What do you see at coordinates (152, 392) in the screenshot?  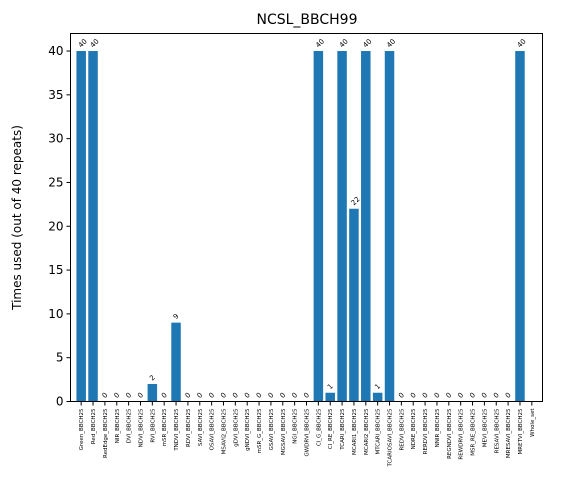 I see `bar-rvi-bbch25` at bounding box center [152, 392].